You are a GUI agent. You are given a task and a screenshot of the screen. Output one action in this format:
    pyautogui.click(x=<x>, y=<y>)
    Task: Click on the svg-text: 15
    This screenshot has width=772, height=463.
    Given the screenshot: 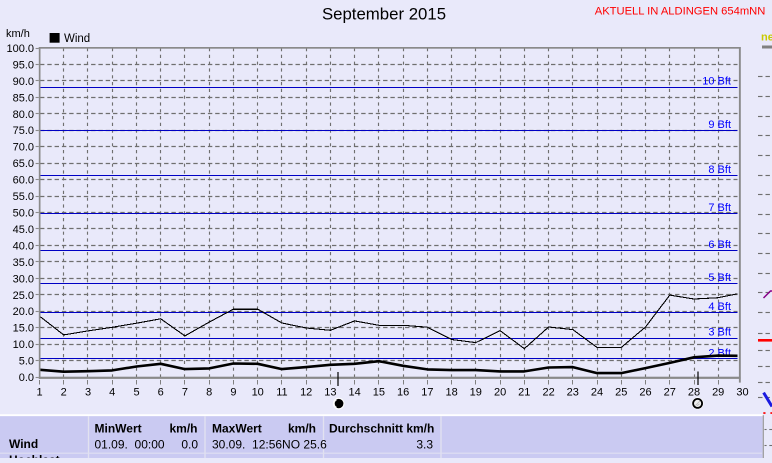 What is the action you would take?
    pyautogui.click(x=379, y=393)
    